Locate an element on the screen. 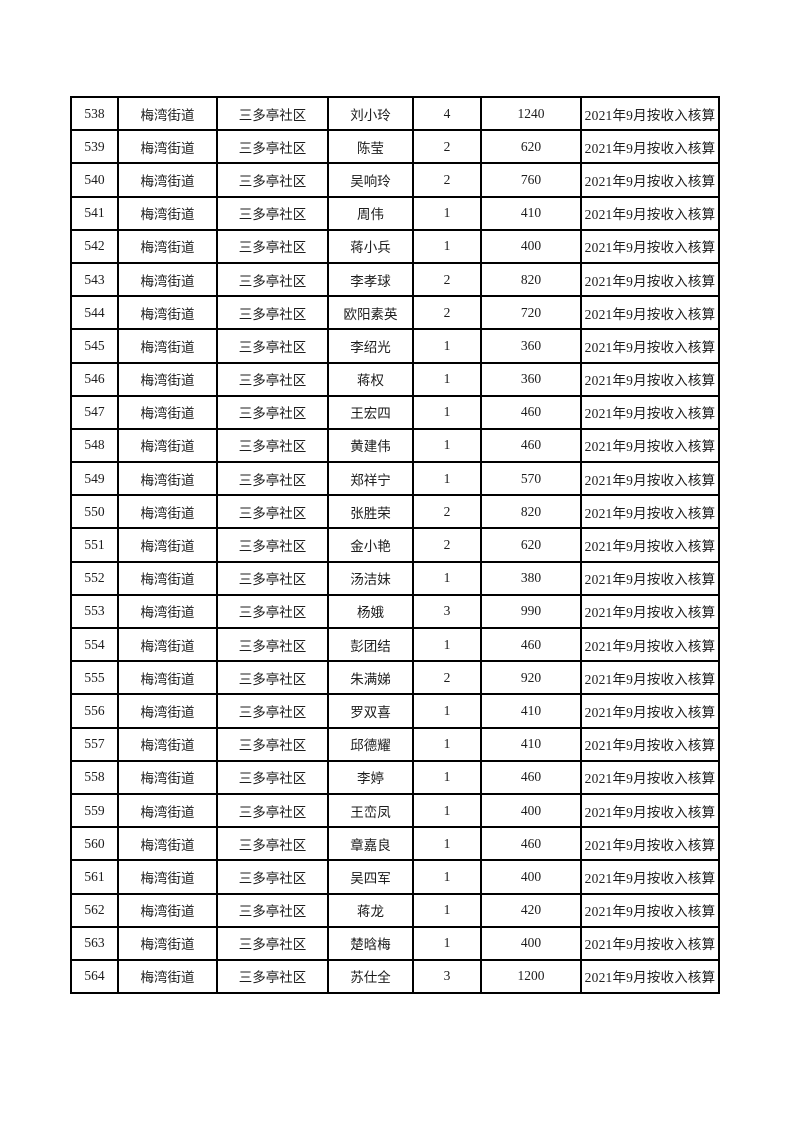 The height and width of the screenshot is (1122, 793). table-row: 557 梅湾街道 三多亭社区 邱德耀 1 410 2021年9月按收入核算 is located at coordinates (395, 744).